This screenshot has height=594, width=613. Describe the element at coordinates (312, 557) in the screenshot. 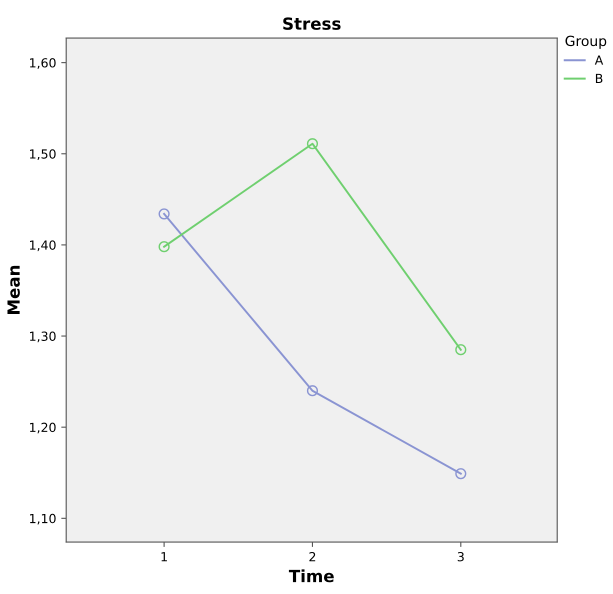

I see `x-tick-label: 2` at that location.